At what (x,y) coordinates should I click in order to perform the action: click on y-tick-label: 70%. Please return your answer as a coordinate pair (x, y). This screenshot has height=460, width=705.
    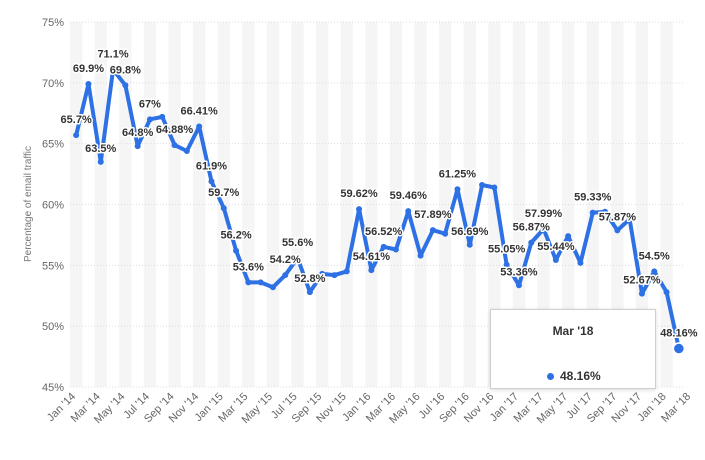
    Looking at the image, I should click on (53, 84).